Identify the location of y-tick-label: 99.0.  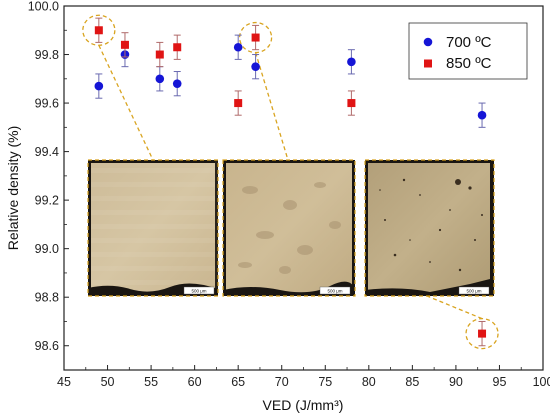
(47, 249).